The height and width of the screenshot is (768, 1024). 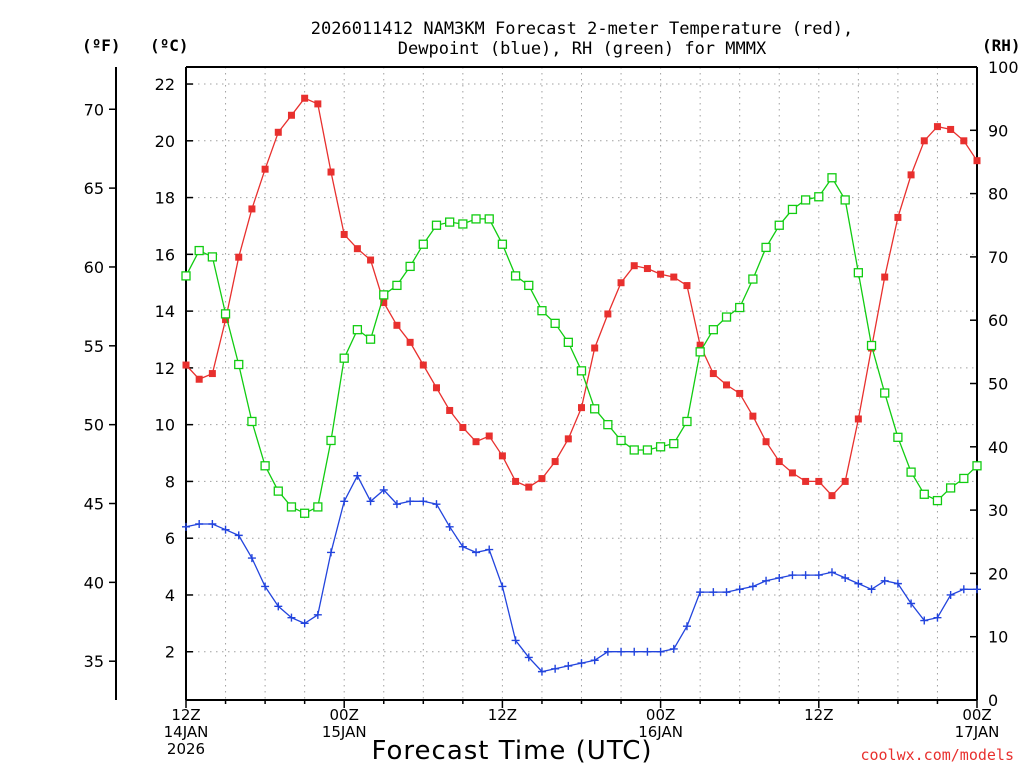 What do you see at coordinates (998, 447) in the screenshot?
I see `rh-tick-label-40: 40` at bounding box center [998, 447].